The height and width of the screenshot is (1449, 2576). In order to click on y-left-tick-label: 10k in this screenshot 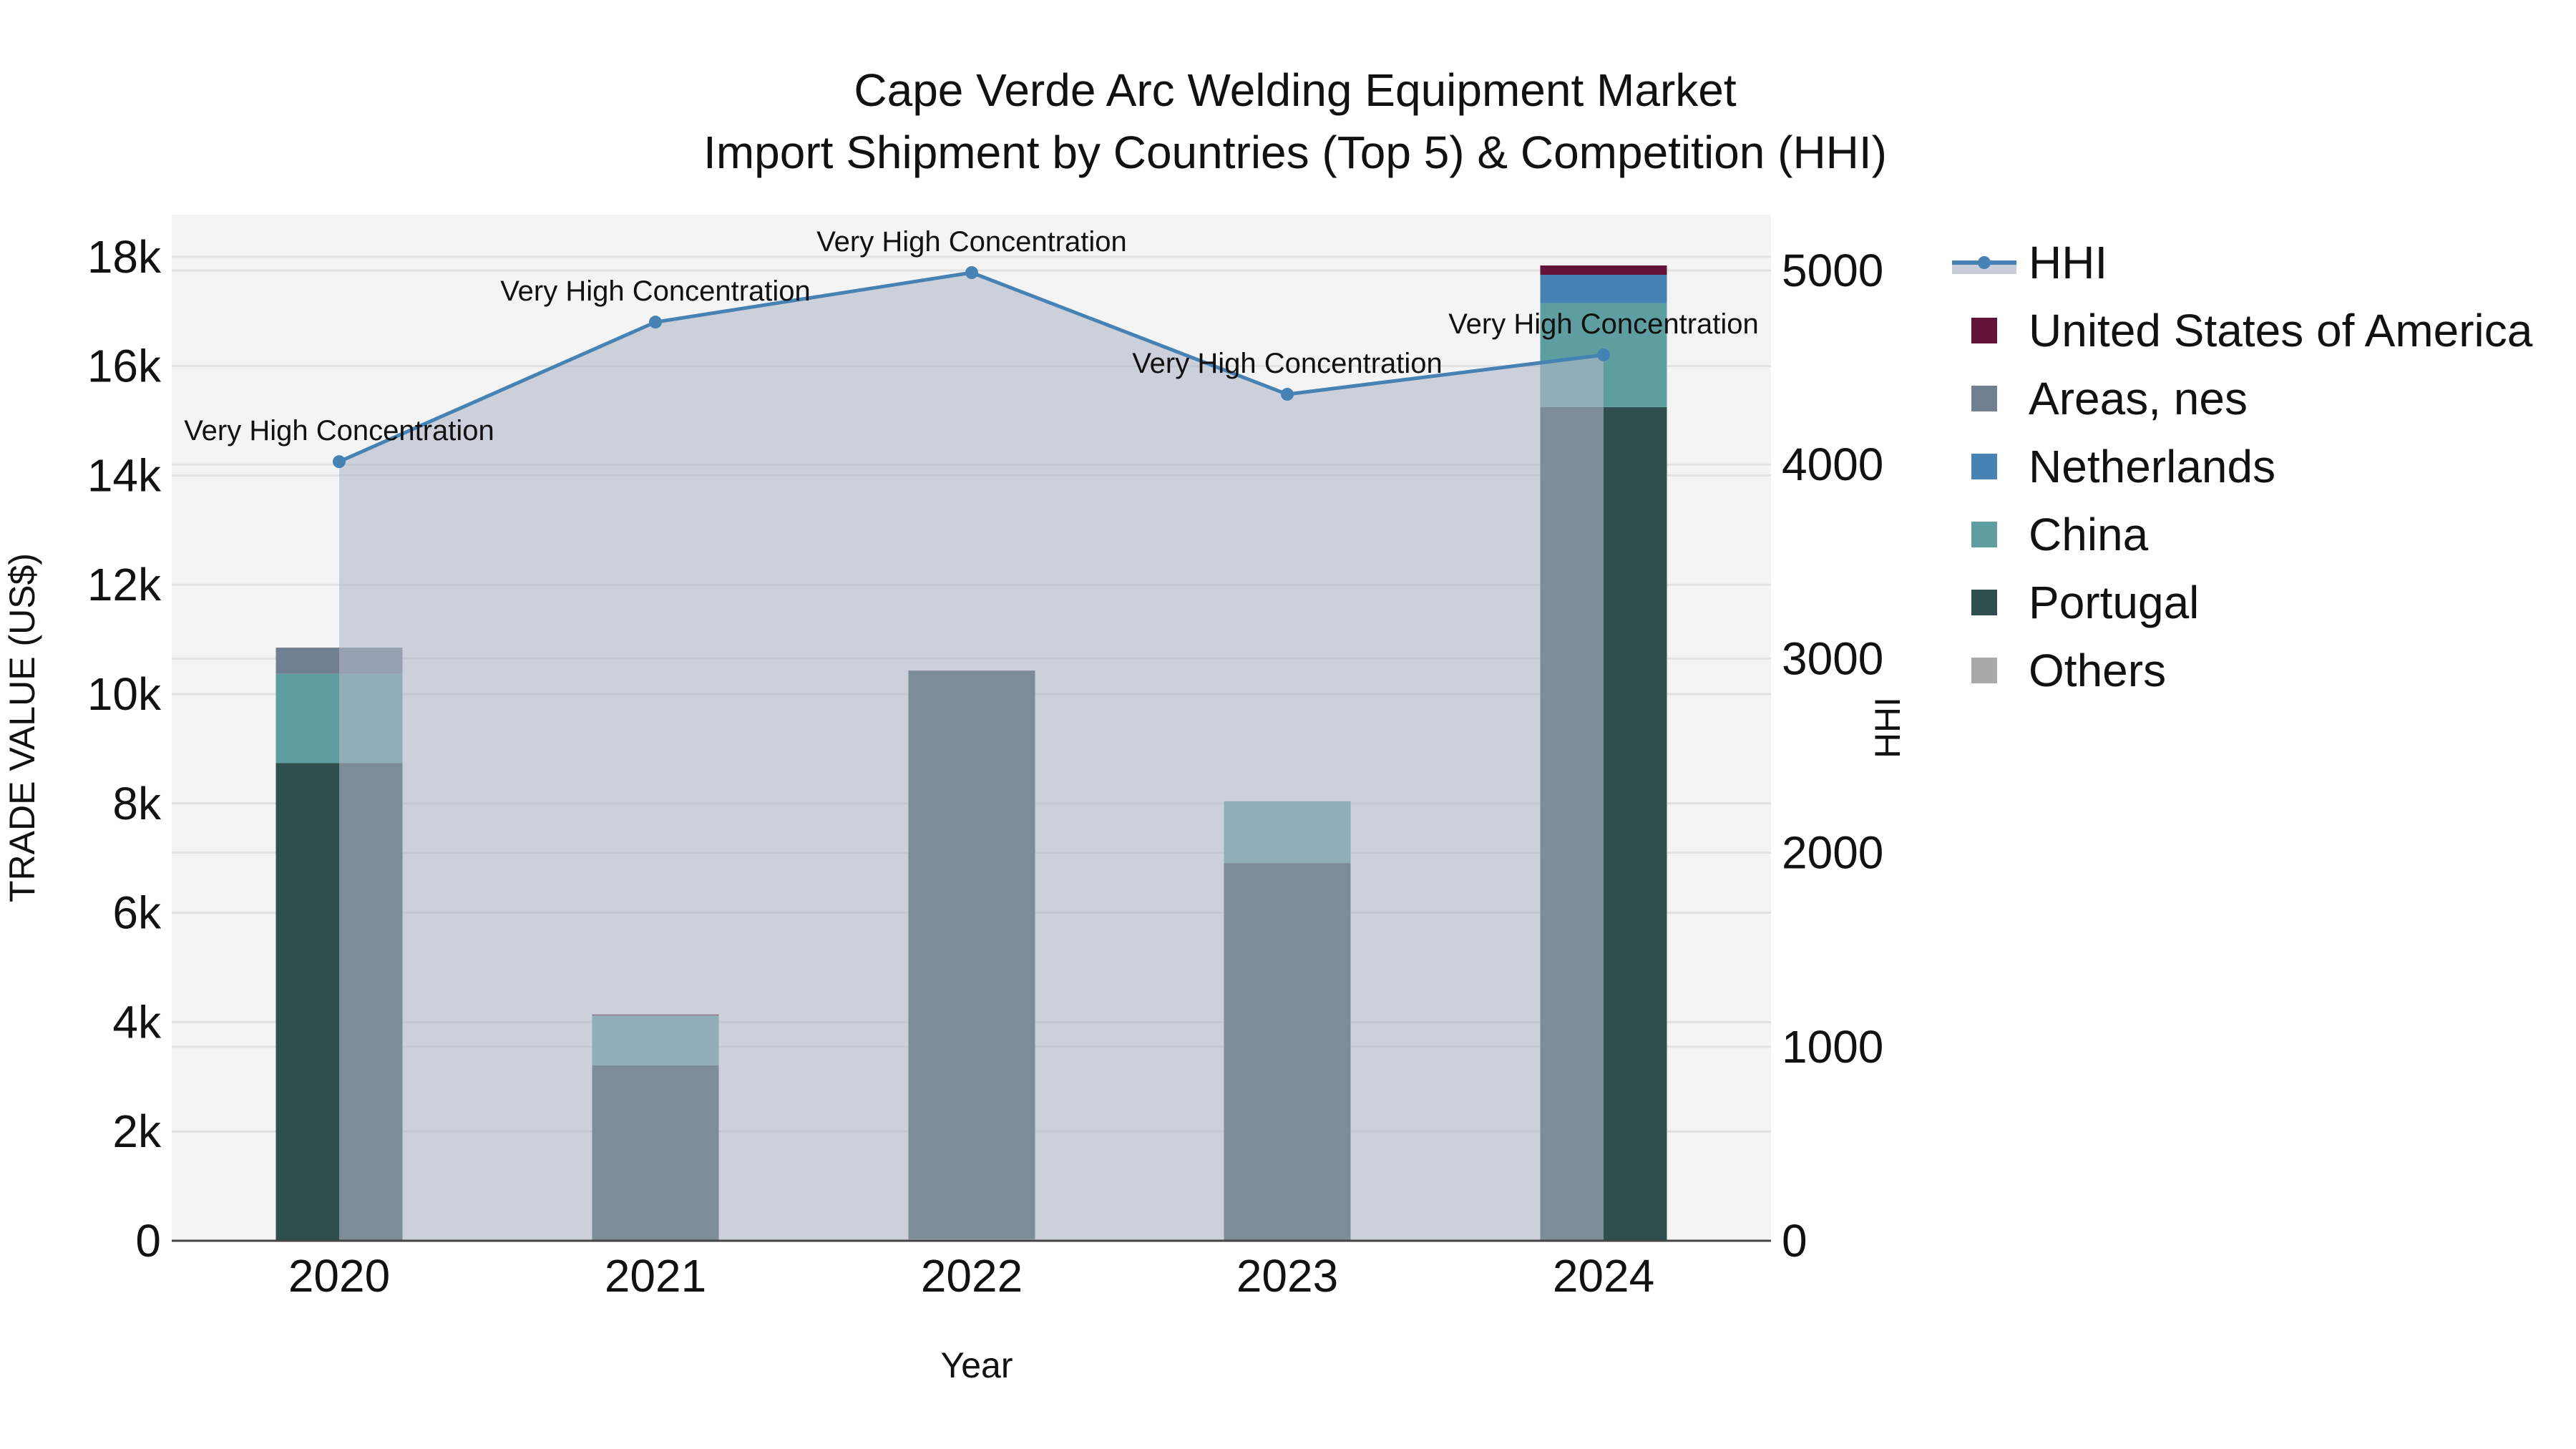, I will do `click(124, 694)`.